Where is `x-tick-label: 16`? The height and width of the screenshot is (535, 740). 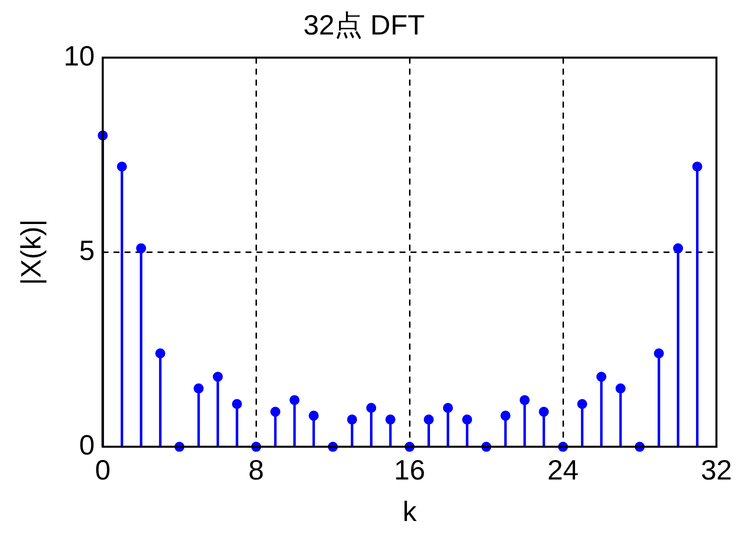 x-tick-label: 16 is located at coordinates (410, 470).